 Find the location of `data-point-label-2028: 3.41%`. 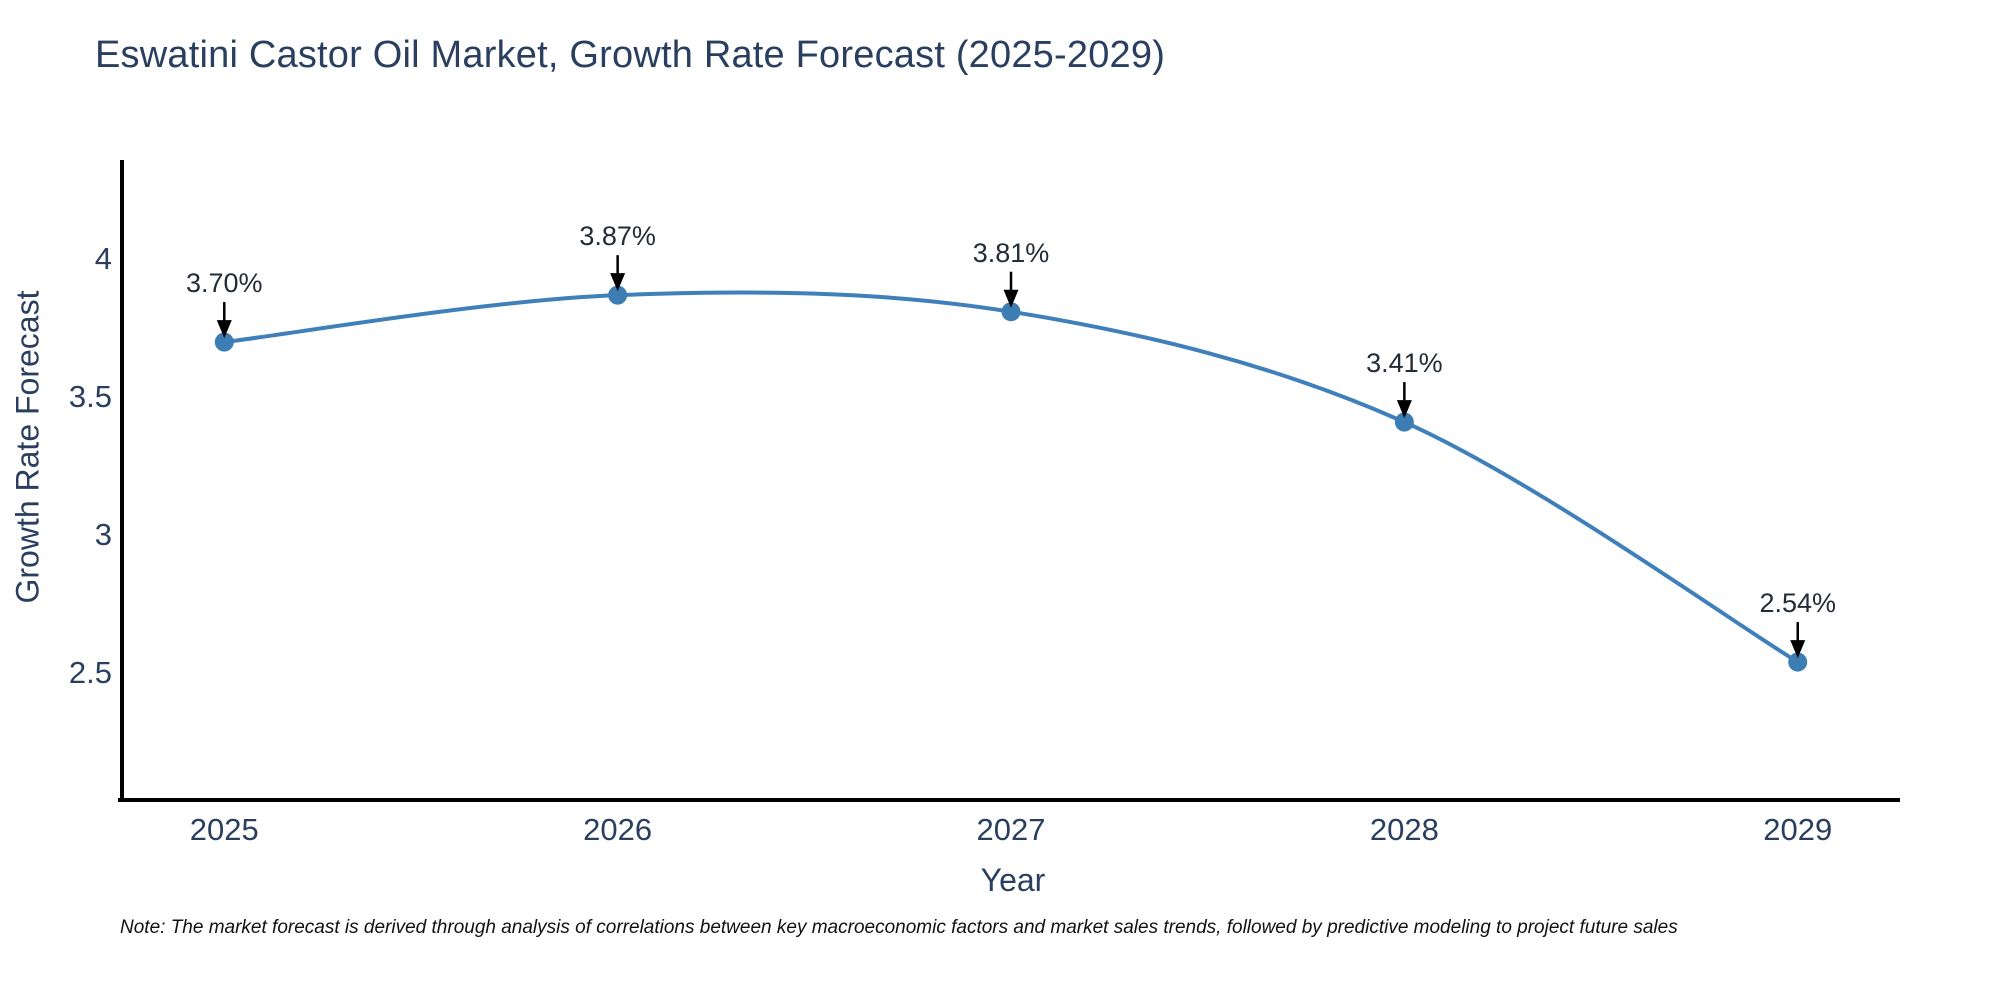

data-point-label-2028: 3.41% is located at coordinates (1404, 363).